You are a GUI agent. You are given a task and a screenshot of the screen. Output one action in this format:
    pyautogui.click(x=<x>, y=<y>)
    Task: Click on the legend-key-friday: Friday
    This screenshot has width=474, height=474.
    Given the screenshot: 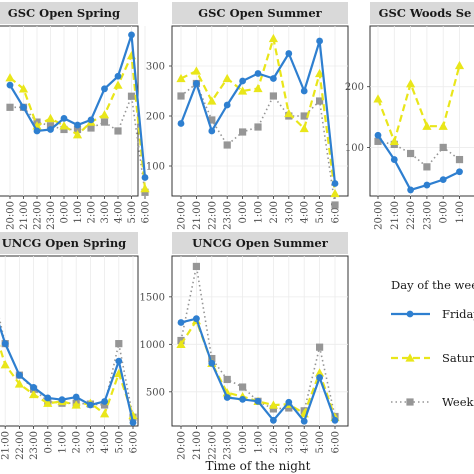 What is the action you would take?
    pyautogui.click(x=432, y=314)
    